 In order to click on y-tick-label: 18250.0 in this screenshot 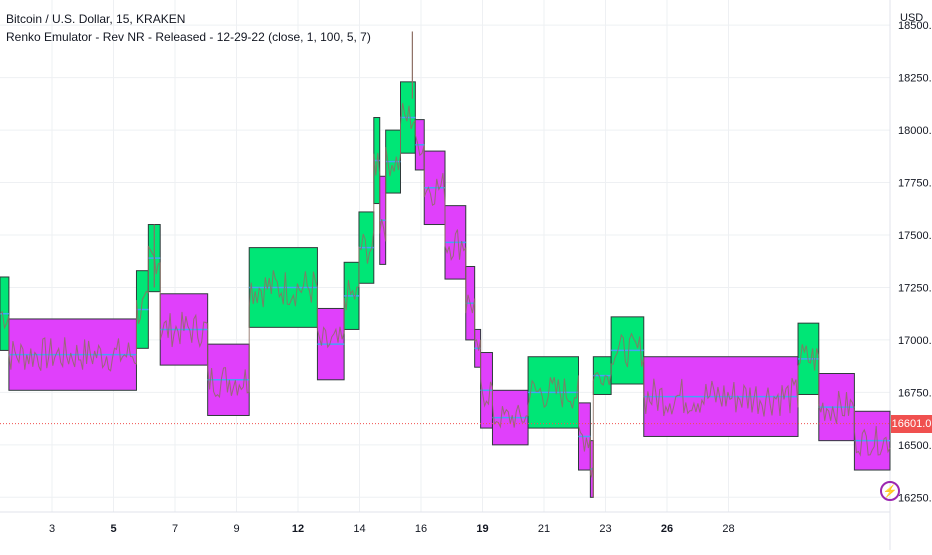, I will do `click(915, 79)`.